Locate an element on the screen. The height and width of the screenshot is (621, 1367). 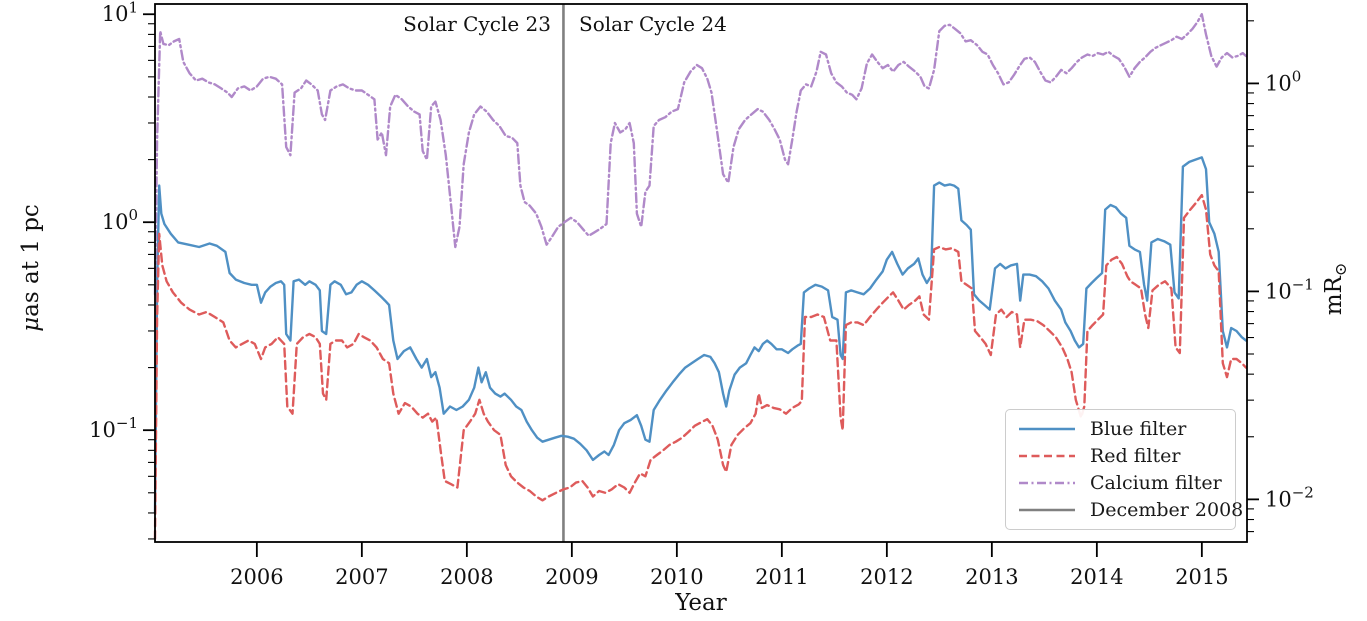
legend-label: December 2008 is located at coordinates (1167, 509).